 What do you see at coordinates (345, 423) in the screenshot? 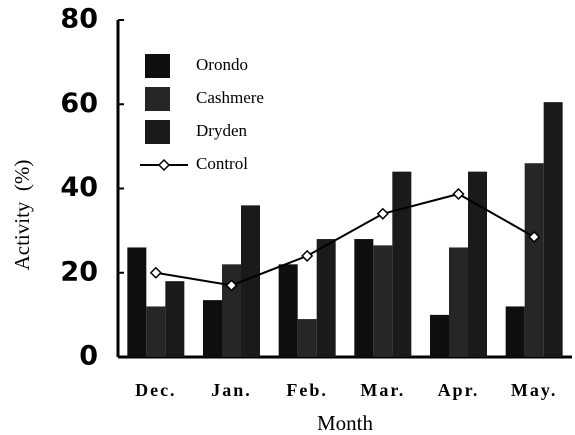
I see `x-axis-title: Month` at bounding box center [345, 423].